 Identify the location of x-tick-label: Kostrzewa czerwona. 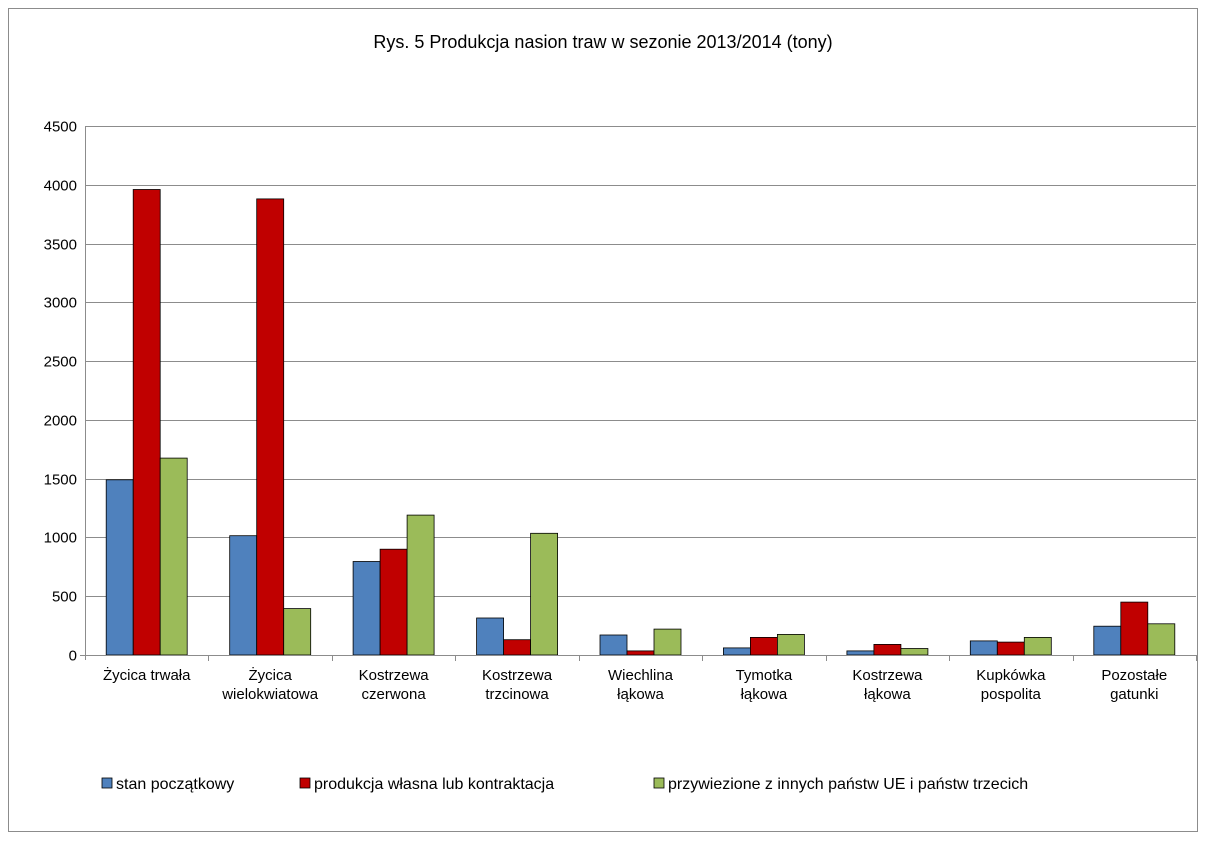
(394, 685).